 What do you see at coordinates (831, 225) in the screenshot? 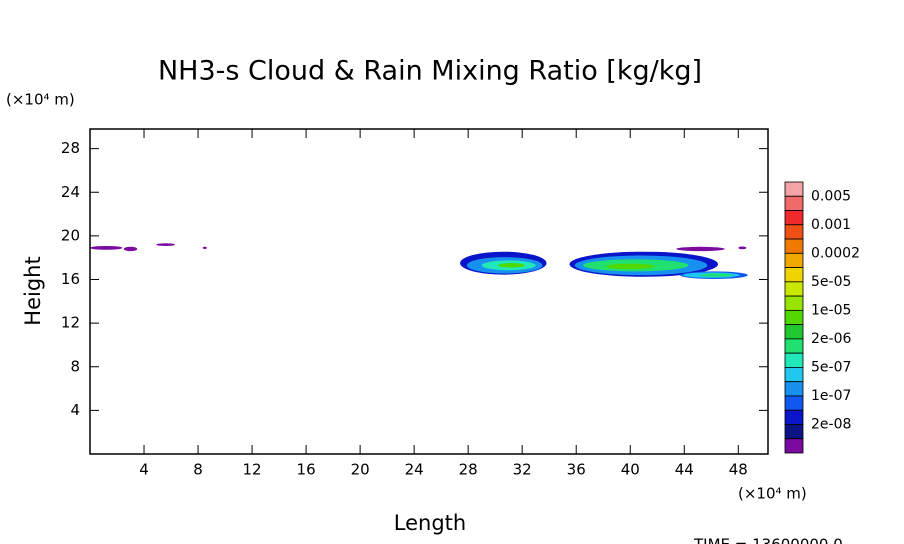
I see `colorbar-label: 0.001` at bounding box center [831, 225].